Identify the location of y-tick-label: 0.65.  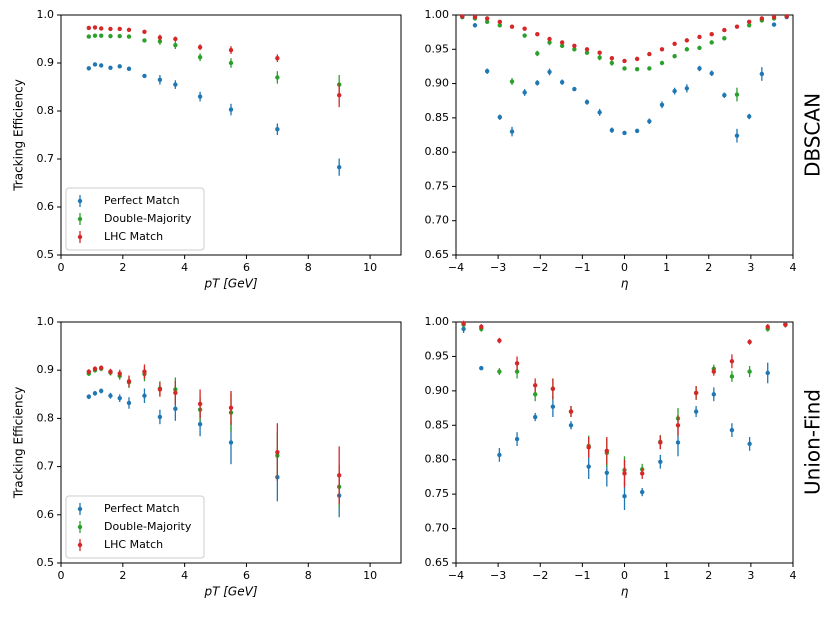
(437, 254).